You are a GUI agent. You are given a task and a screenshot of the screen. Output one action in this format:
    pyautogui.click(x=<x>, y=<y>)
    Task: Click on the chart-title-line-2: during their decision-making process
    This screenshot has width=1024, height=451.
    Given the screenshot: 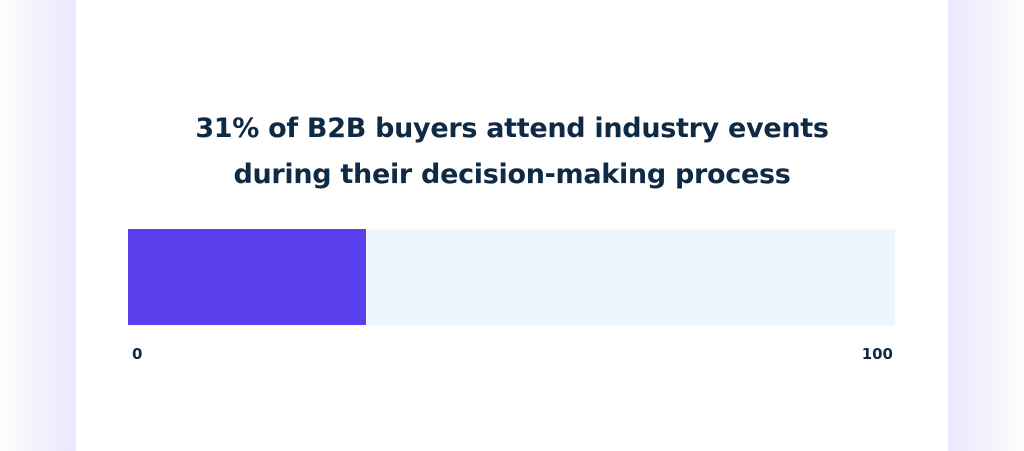 What is the action you would take?
    pyautogui.click(x=512, y=174)
    